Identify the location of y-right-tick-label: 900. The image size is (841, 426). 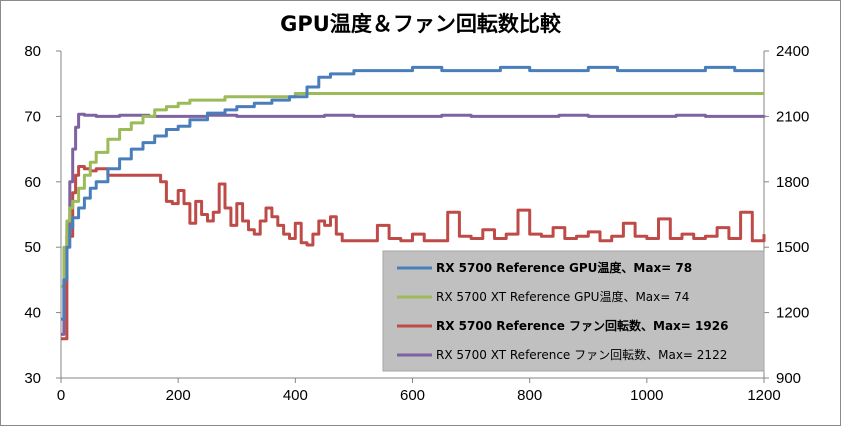
(788, 378).